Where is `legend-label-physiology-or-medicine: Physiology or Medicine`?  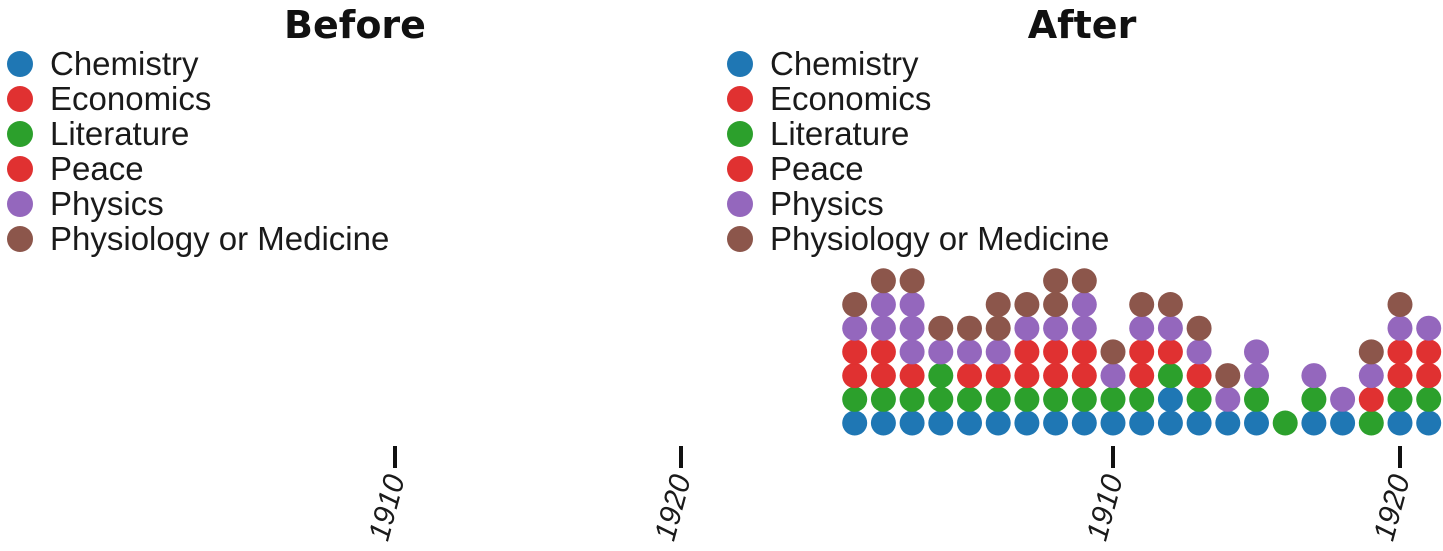
legend-label-physiology-or-medicine: Physiology or Medicine is located at coordinates (939, 238).